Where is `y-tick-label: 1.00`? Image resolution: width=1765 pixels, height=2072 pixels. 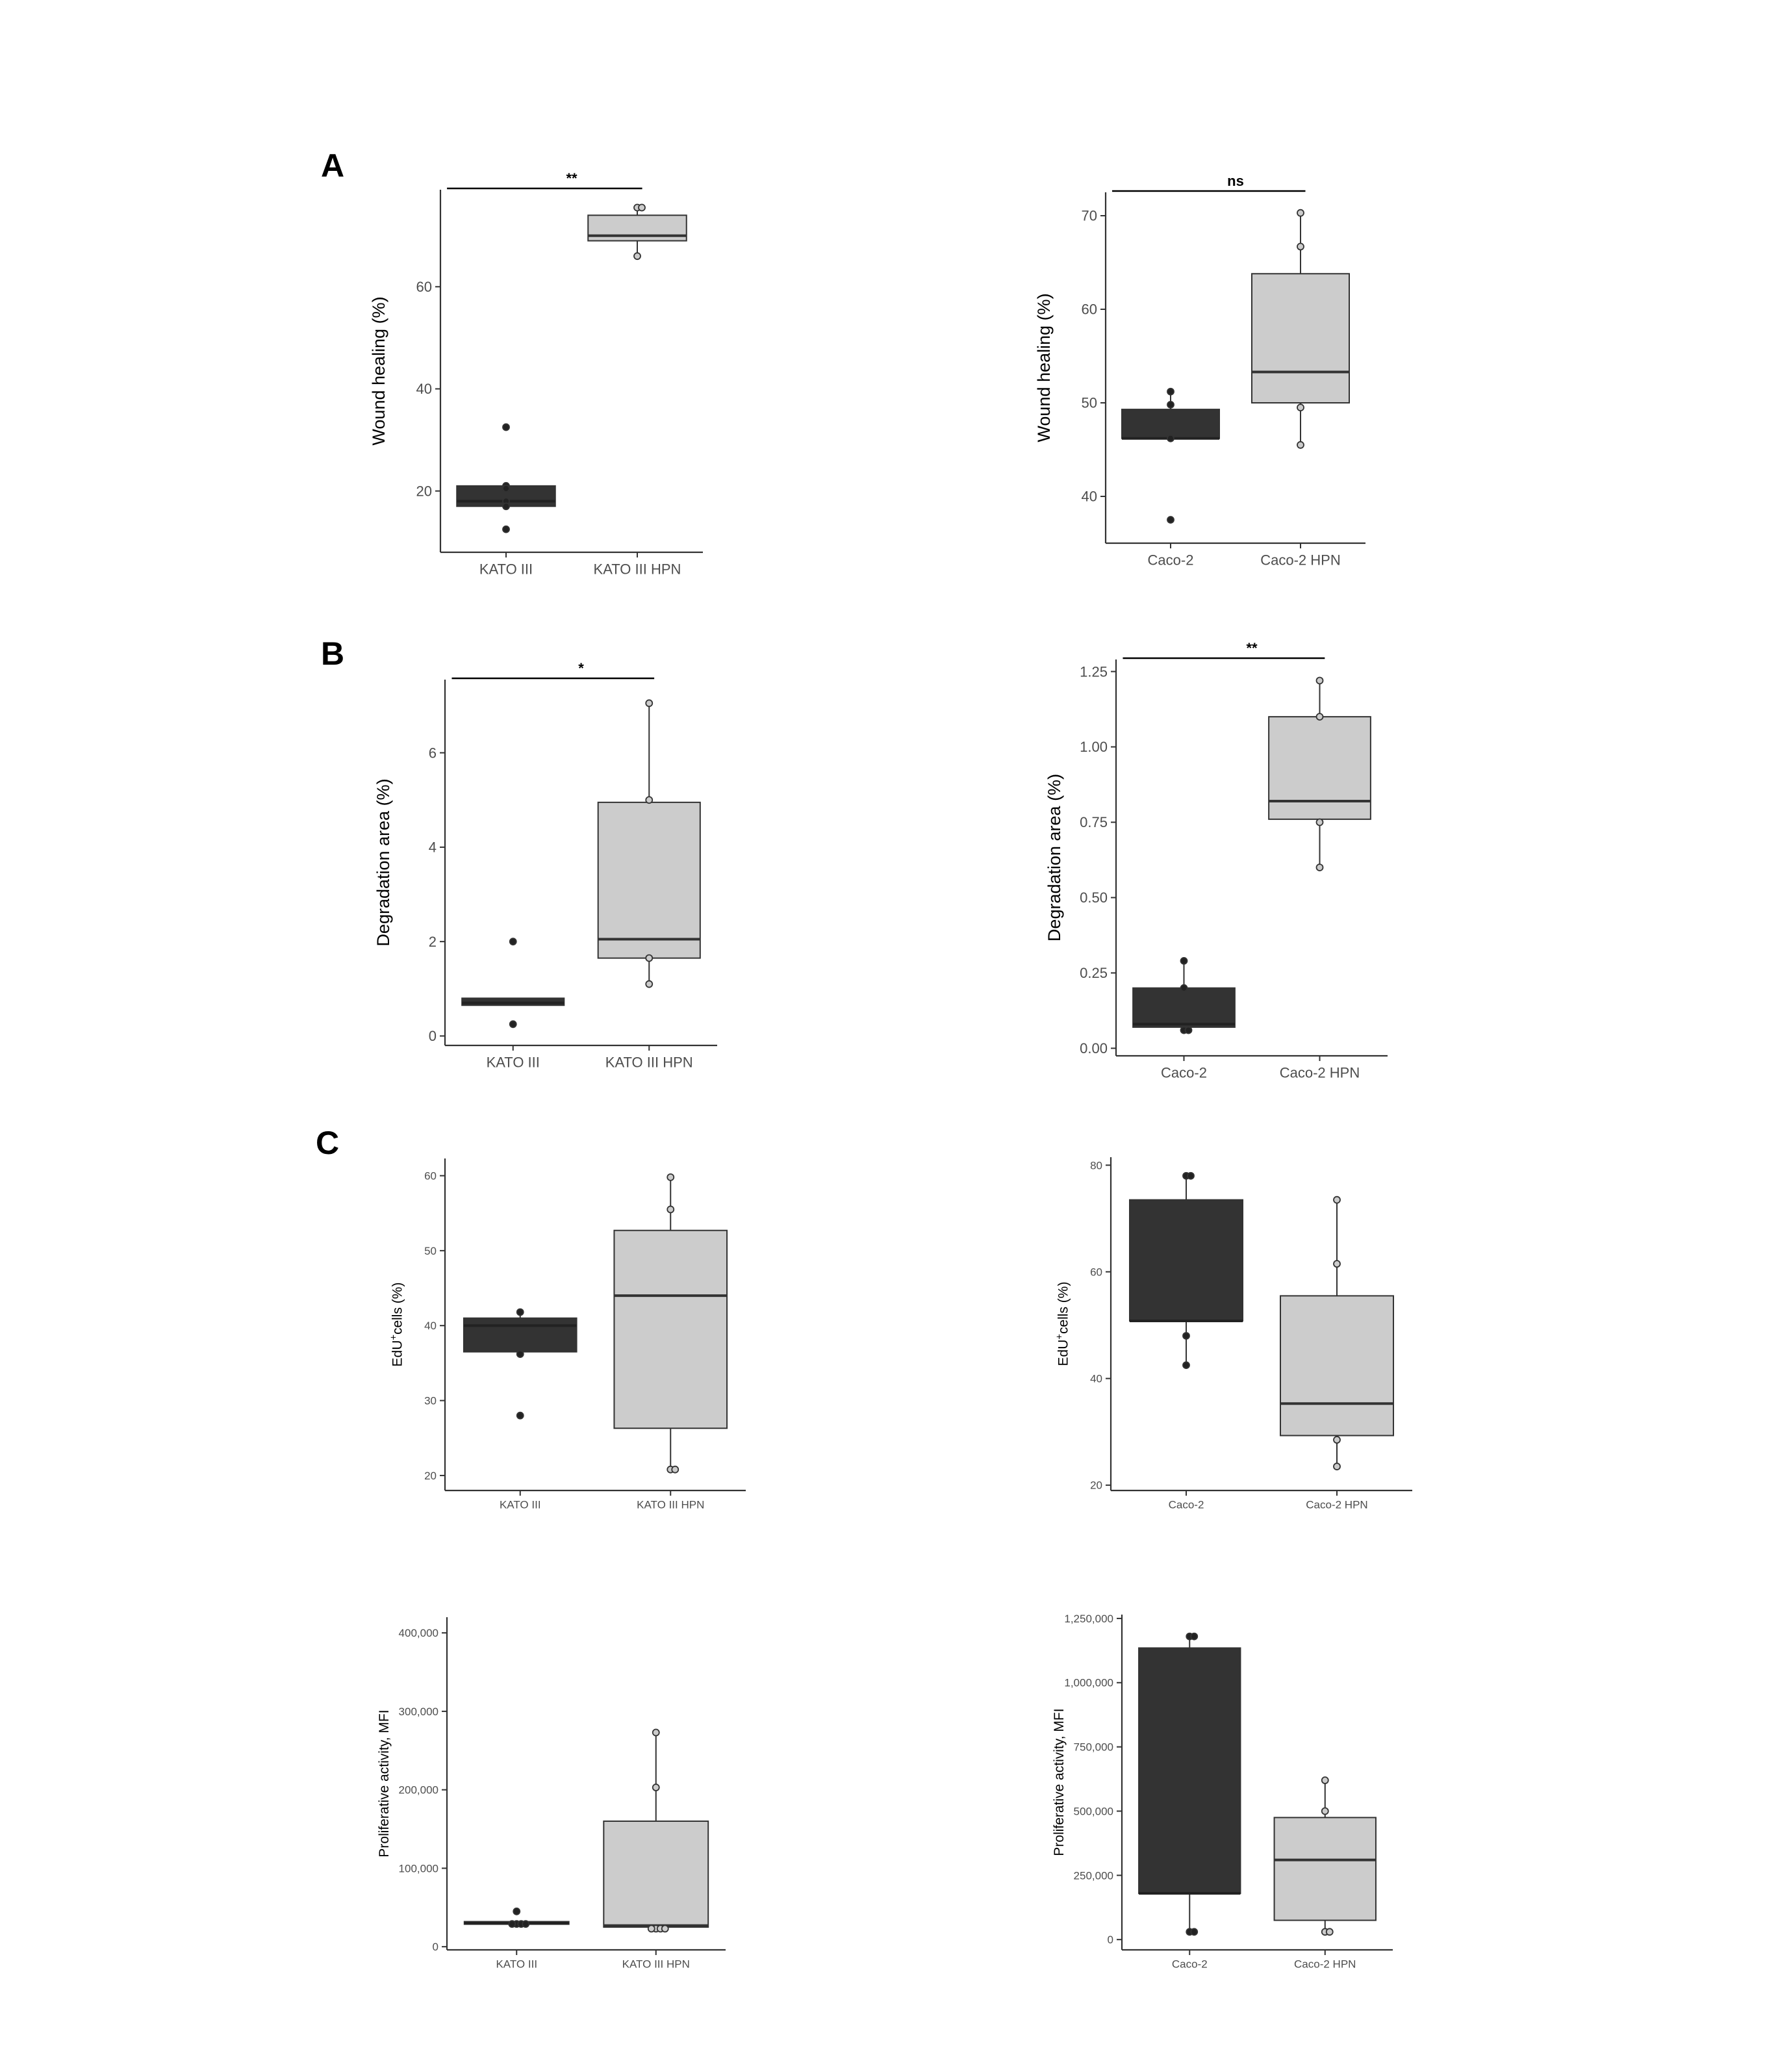
y-tick-label: 1.00 is located at coordinates (1094, 747).